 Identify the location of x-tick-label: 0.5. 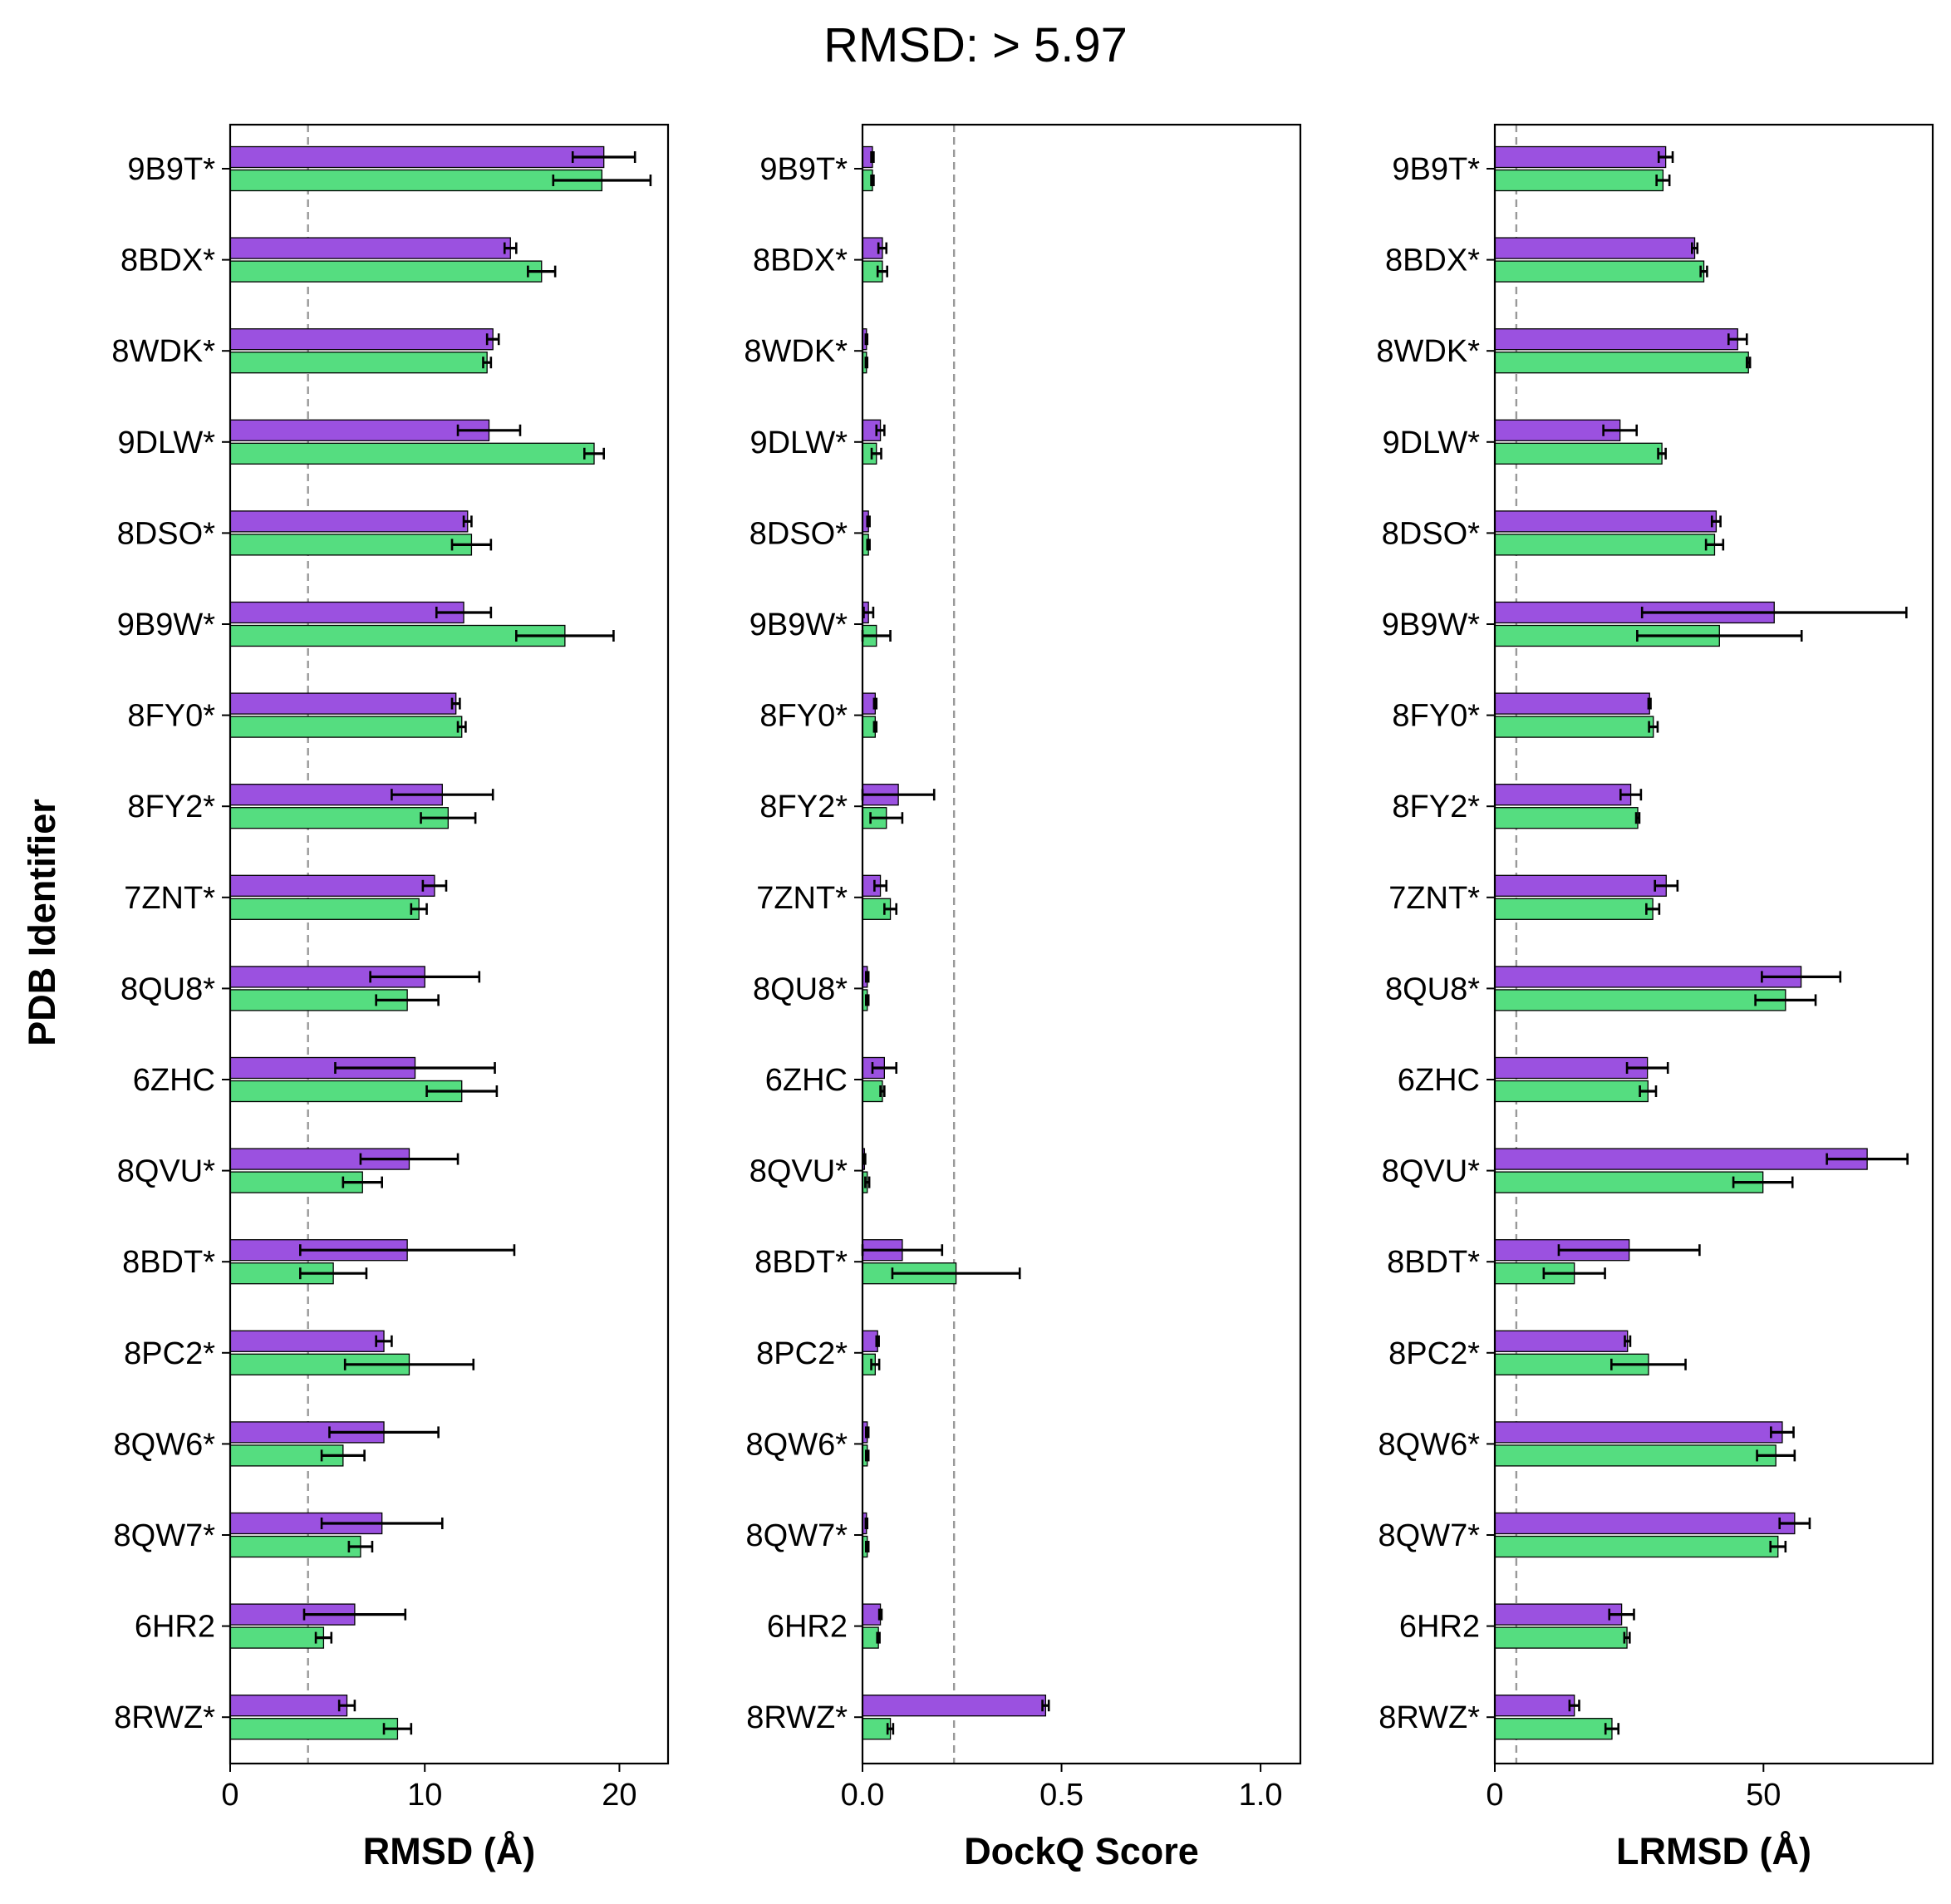
(1061, 1795).